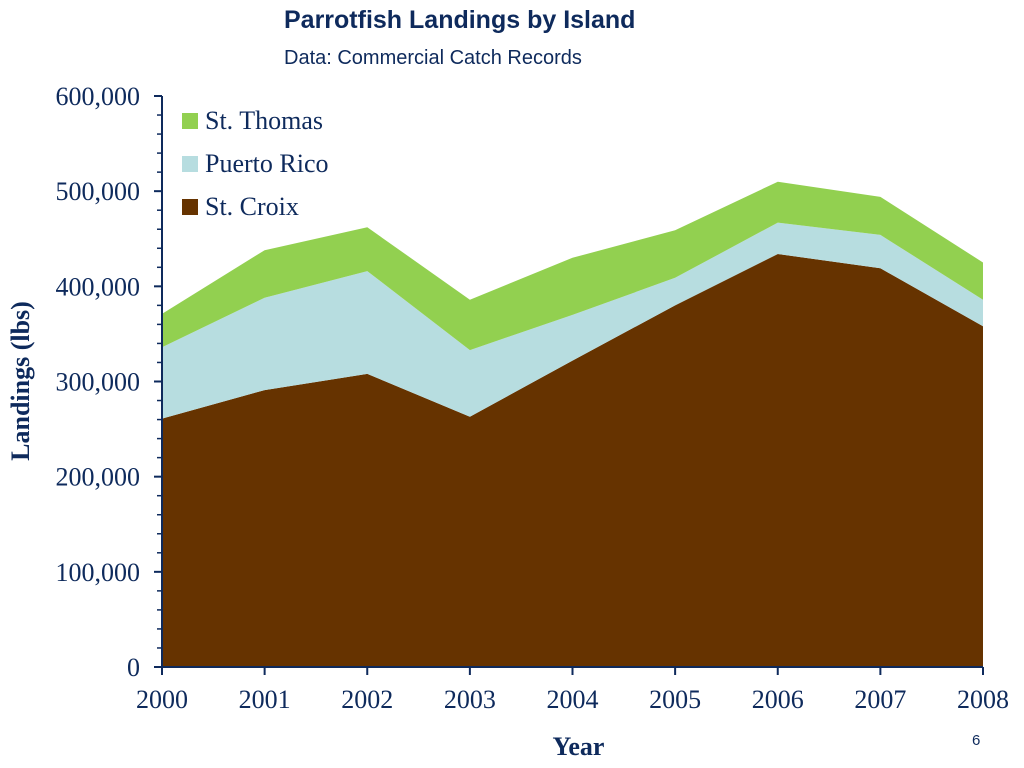  Describe the element at coordinates (778, 699) in the screenshot. I see `x-tick-label: 2006` at that location.